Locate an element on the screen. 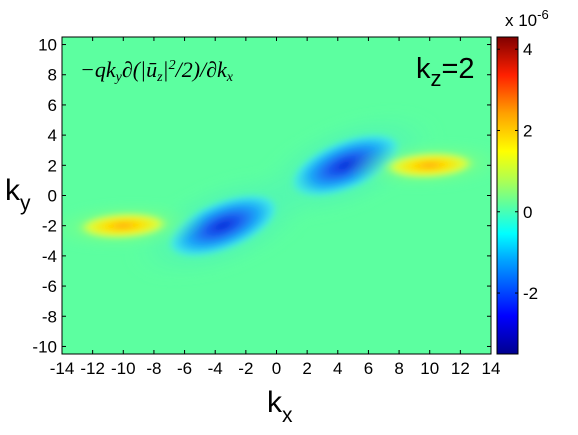  x-tick-label: 14 is located at coordinates (491, 368).